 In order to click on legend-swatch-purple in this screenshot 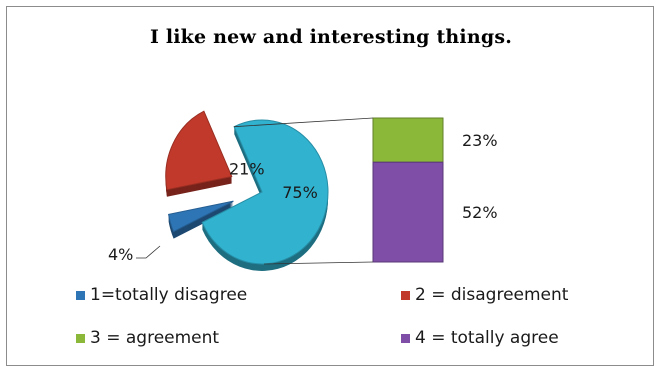, I will do `click(405, 338)`.